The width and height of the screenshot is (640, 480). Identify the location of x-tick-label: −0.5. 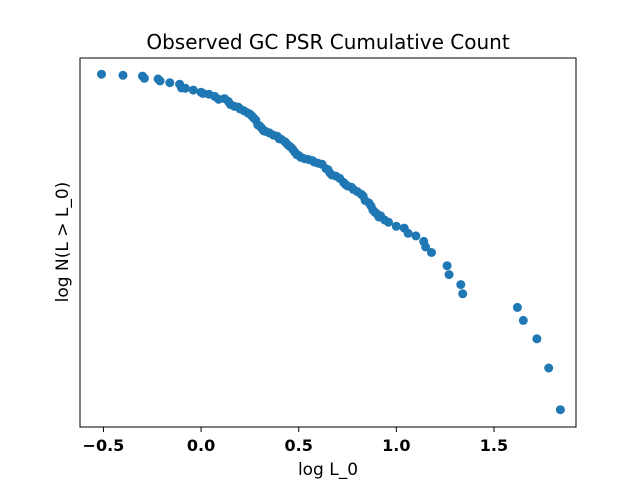
(104, 445).